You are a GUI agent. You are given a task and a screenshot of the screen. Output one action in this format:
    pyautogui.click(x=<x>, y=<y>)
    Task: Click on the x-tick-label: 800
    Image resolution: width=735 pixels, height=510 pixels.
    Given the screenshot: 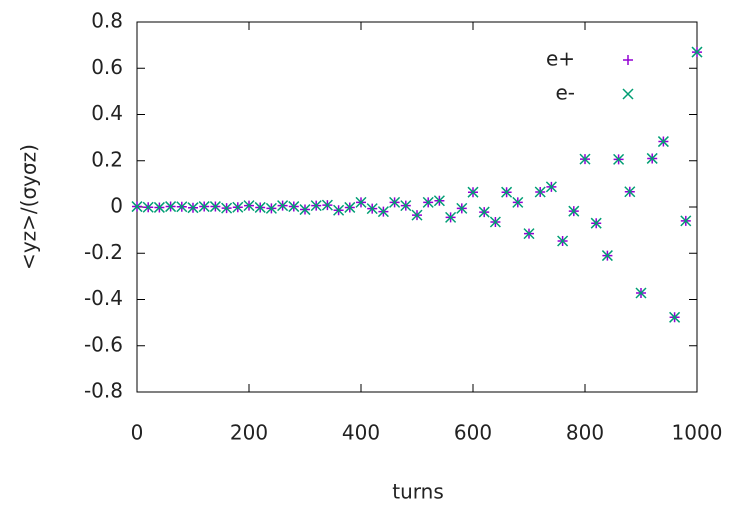 What is the action you would take?
    pyautogui.click(x=585, y=433)
    